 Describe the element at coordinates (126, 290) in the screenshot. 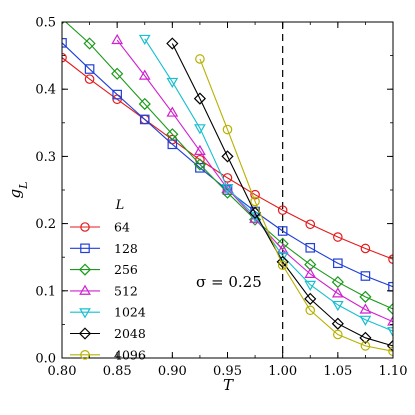

I see `legend-label-L512: 512` at that location.